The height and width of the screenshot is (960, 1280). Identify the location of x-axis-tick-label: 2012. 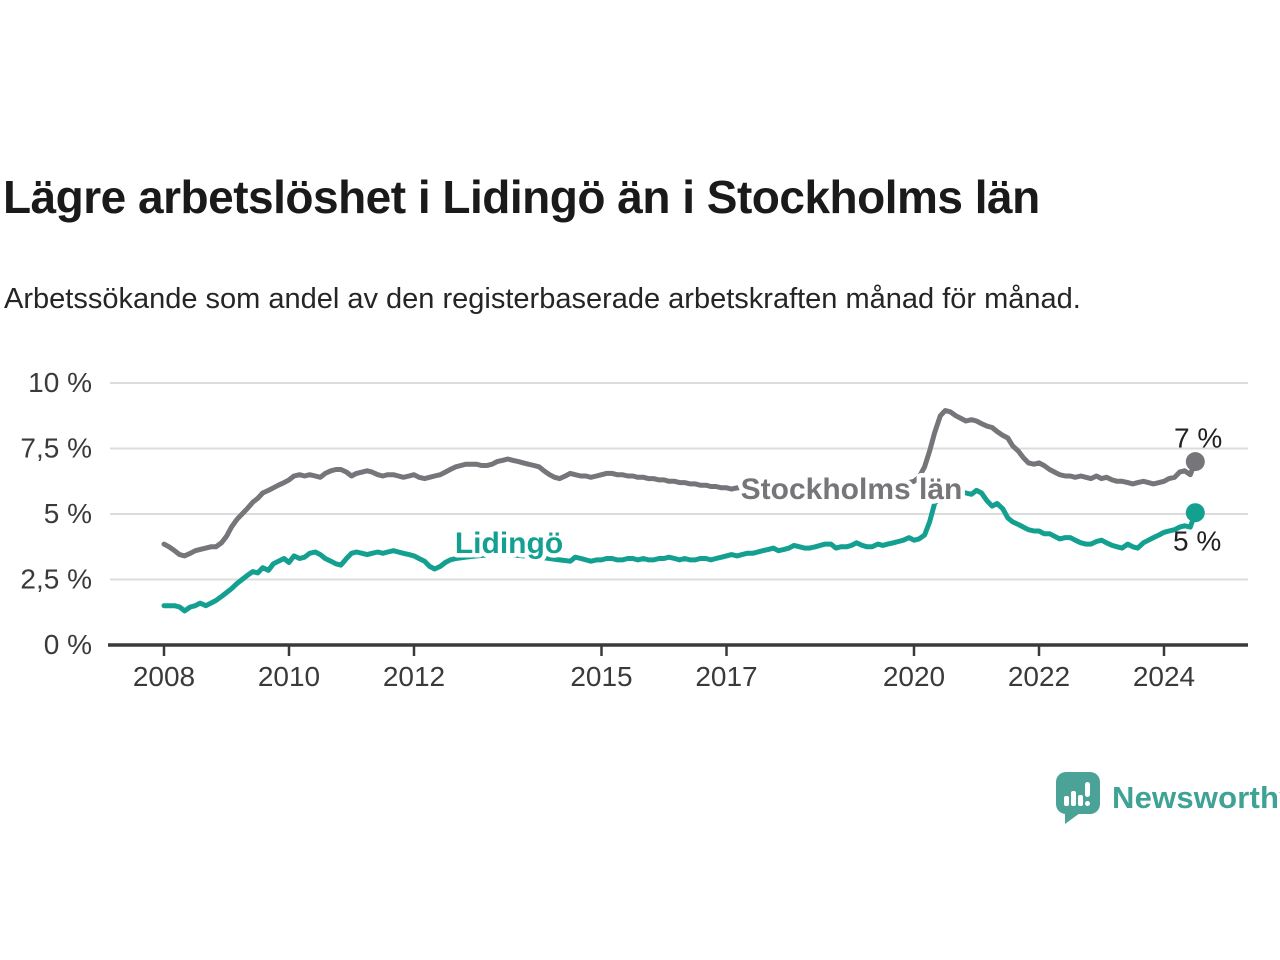
(414, 676).